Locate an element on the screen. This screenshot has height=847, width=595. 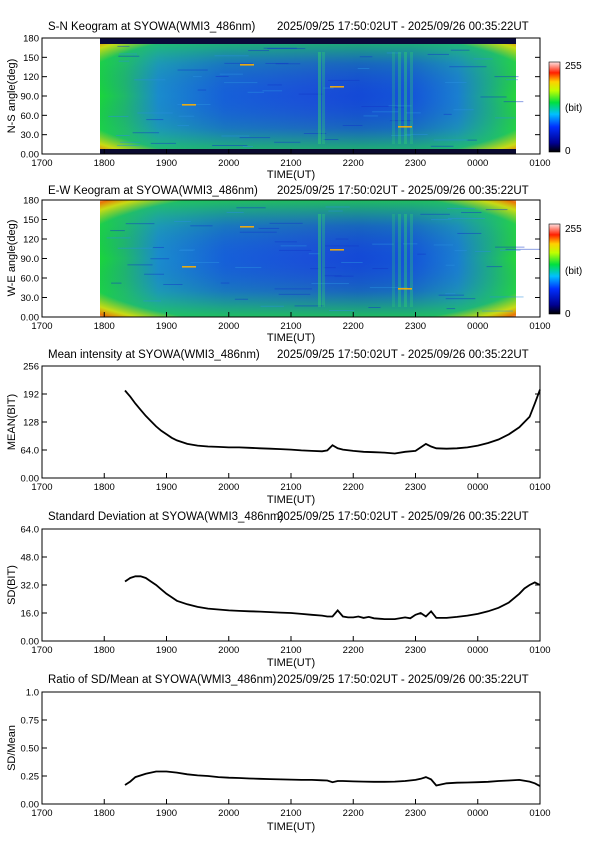
ratio-x-tick-label: 2300 is located at coordinates (415, 813).